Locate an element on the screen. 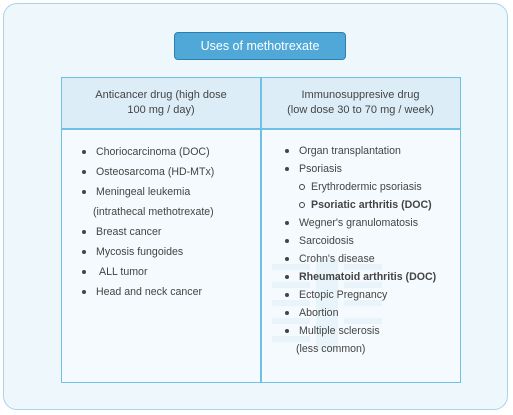  list-item: Rheumatoid arthritis (DOC) is located at coordinates (360, 277).